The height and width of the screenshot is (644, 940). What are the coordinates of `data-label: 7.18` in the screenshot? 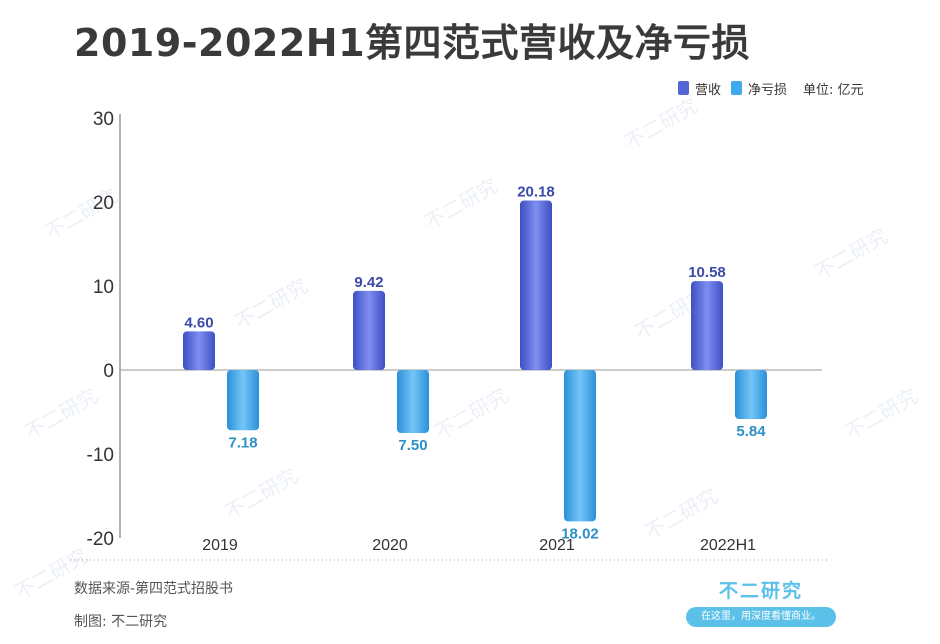 It's located at (242, 442).